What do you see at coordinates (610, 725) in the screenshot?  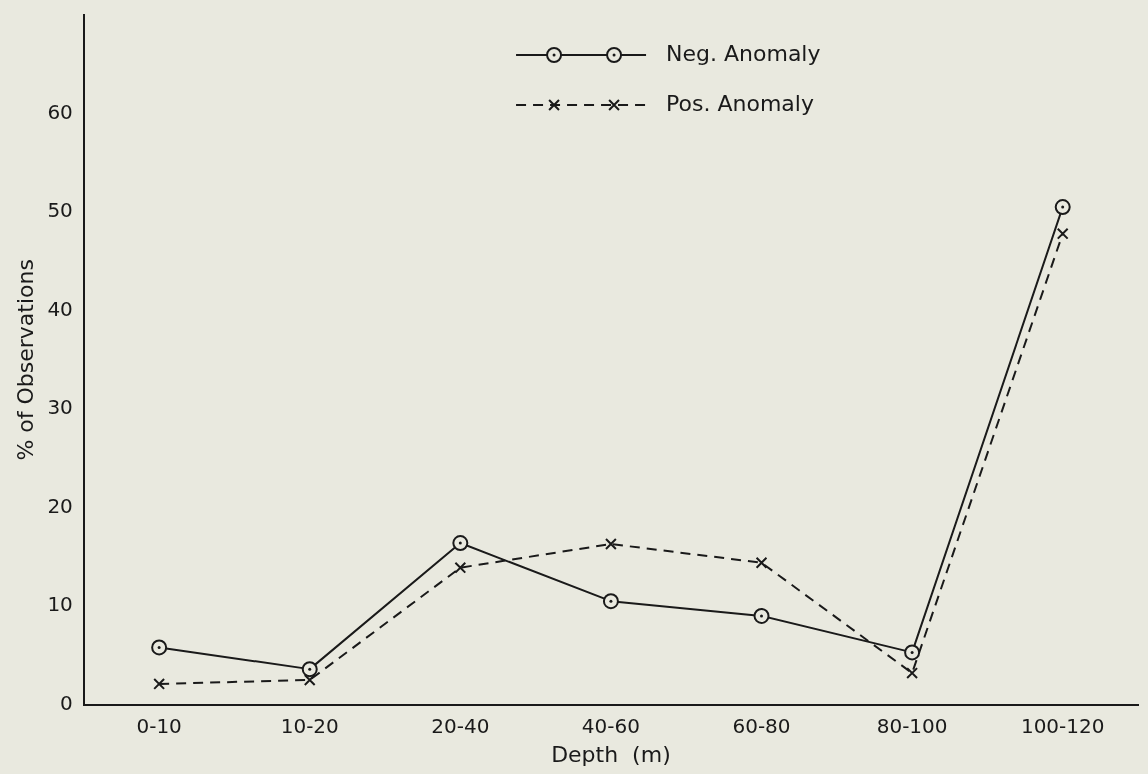 I see `x-tick-label: 40-60` at bounding box center [610, 725].